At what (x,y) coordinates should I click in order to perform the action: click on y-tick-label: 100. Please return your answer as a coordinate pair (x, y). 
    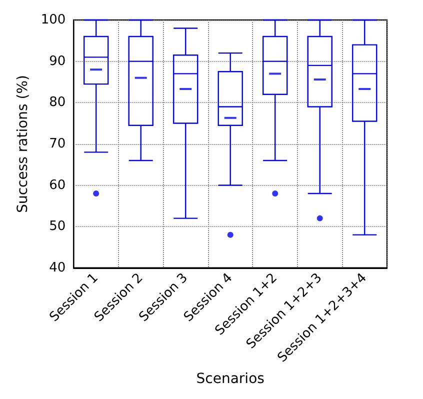
    Looking at the image, I should click on (53, 20).